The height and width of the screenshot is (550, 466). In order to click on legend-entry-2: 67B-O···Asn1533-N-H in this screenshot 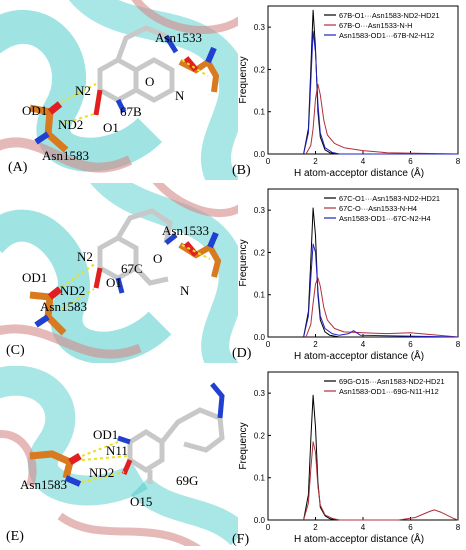, I will do `click(376, 25)`.